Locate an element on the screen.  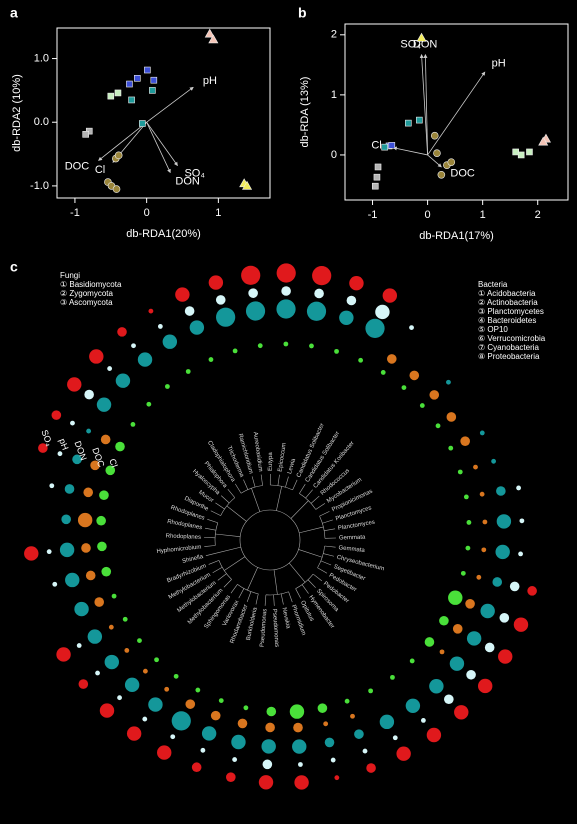
legend-item: ③ Ascomycota is located at coordinates (86, 302).